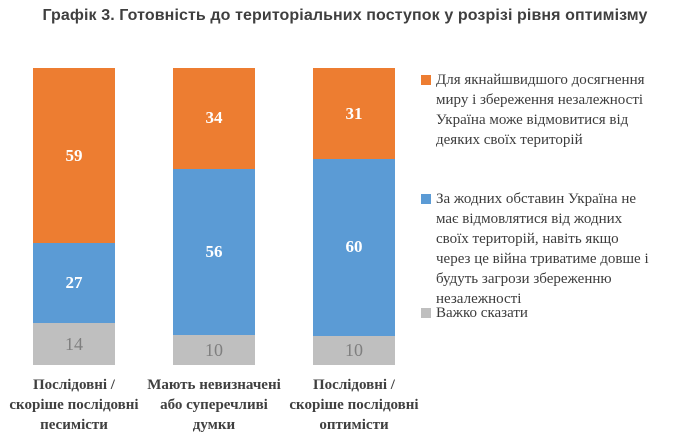 This screenshot has width=690, height=442. Describe the element at coordinates (426, 80) in the screenshot. I see `legend-swatch-orange-icon` at that location.